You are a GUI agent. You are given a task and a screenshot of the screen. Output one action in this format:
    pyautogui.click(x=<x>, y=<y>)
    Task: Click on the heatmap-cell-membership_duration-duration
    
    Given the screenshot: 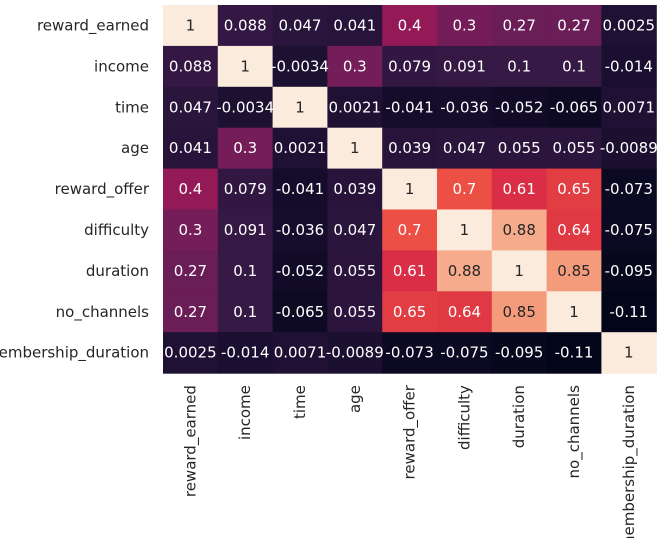 What is the action you would take?
    pyautogui.click(x=519, y=353)
    